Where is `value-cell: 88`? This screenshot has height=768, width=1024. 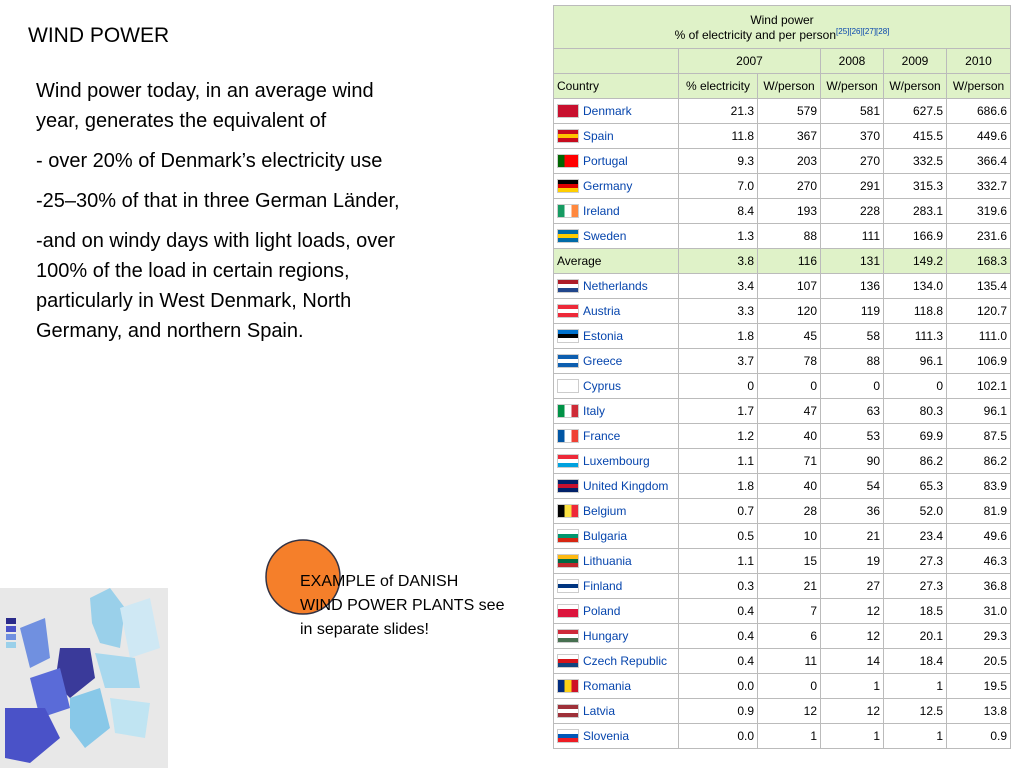 value-cell: 88 is located at coordinates (852, 361).